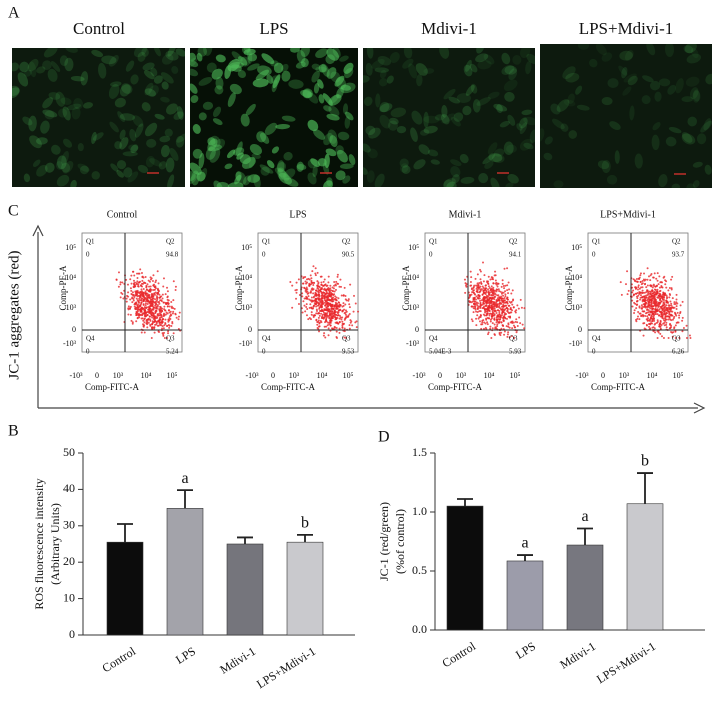 The image size is (725, 708). What do you see at coordinates (525, 557) in the screenshot?
I see `error-bar` at bounding box center [525, 557].